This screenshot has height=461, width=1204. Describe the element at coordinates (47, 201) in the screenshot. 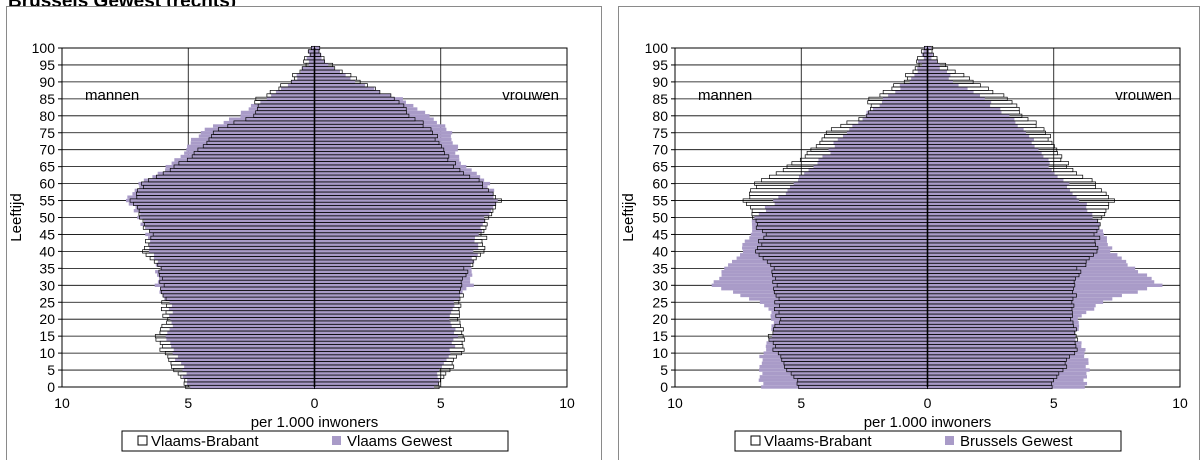

I see `y-tick-label: 55` at that location.